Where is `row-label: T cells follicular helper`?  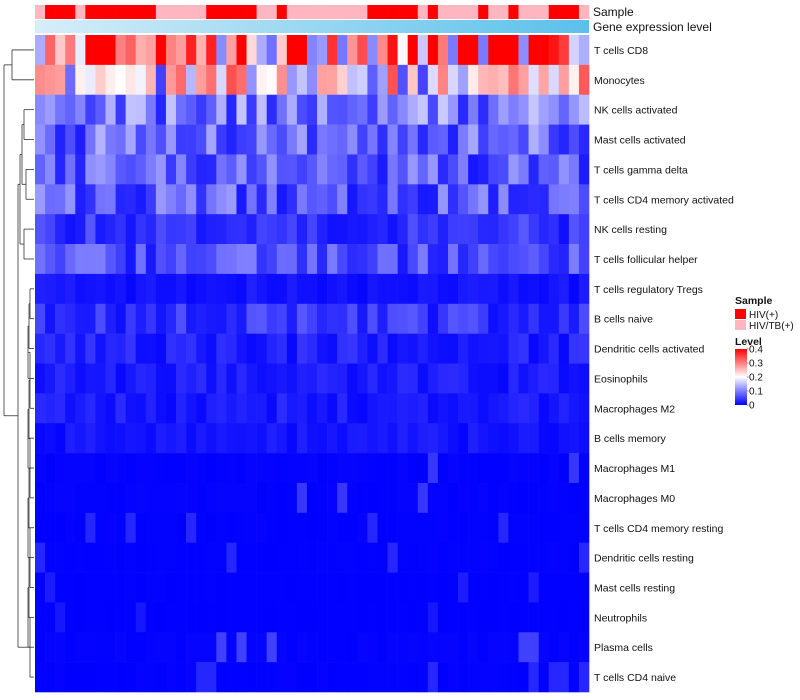
row-label: T cells follicular helper is located at coordinates (646, 260).